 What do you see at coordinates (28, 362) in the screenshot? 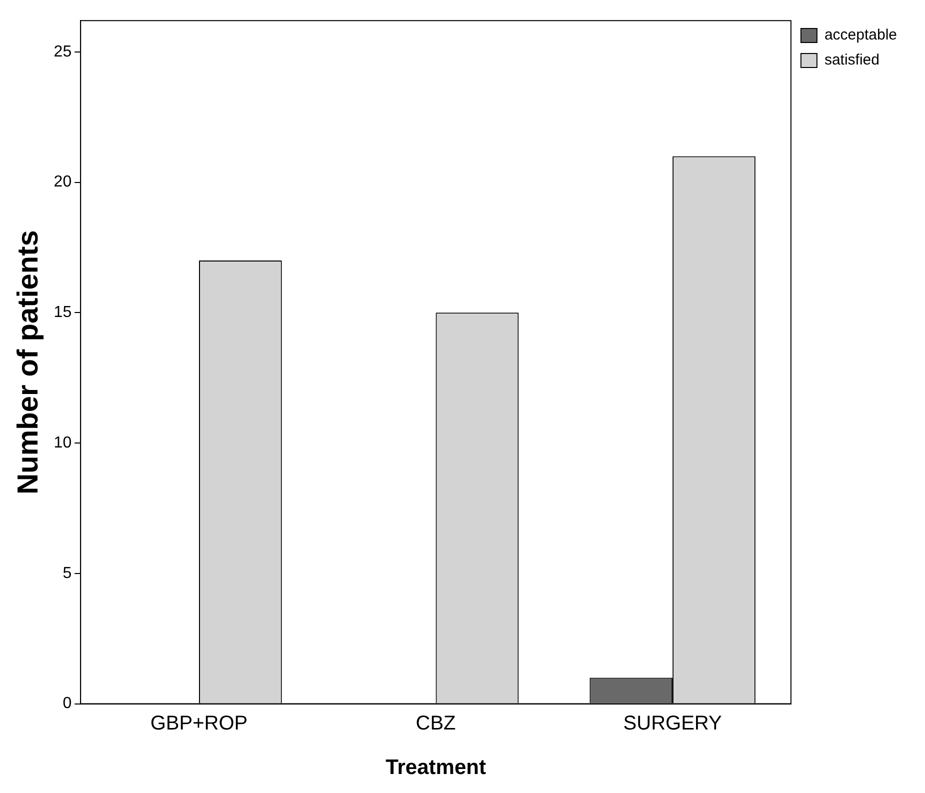
I see `y-axis-title: Number of patients` at bounding box center [28, 362].